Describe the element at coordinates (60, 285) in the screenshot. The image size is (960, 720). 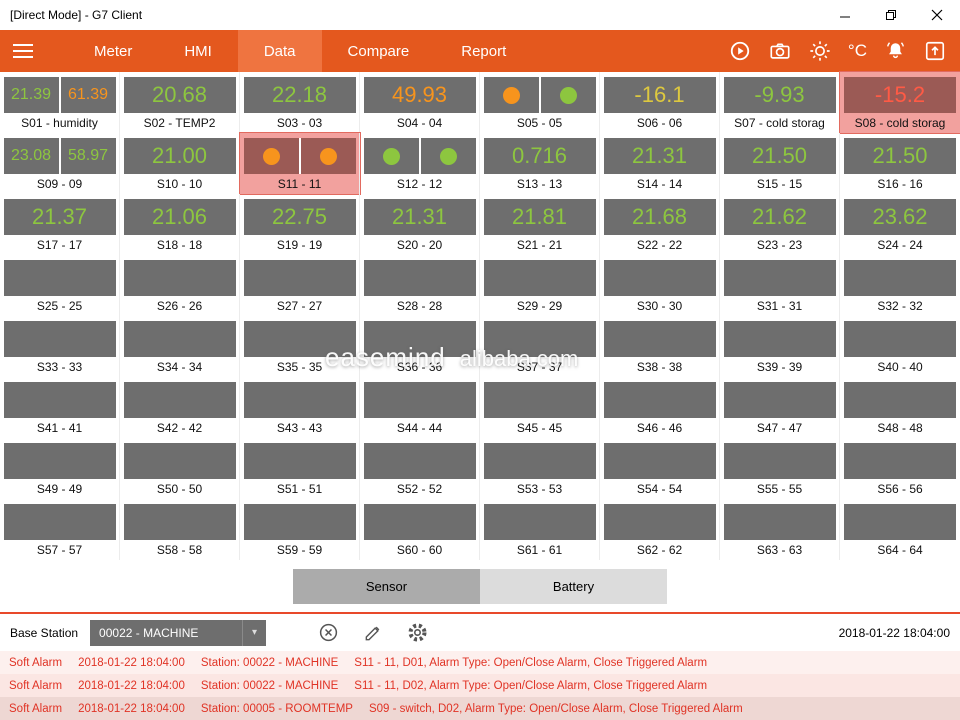
I see `sensor-tile: S25 - 25` at that location.